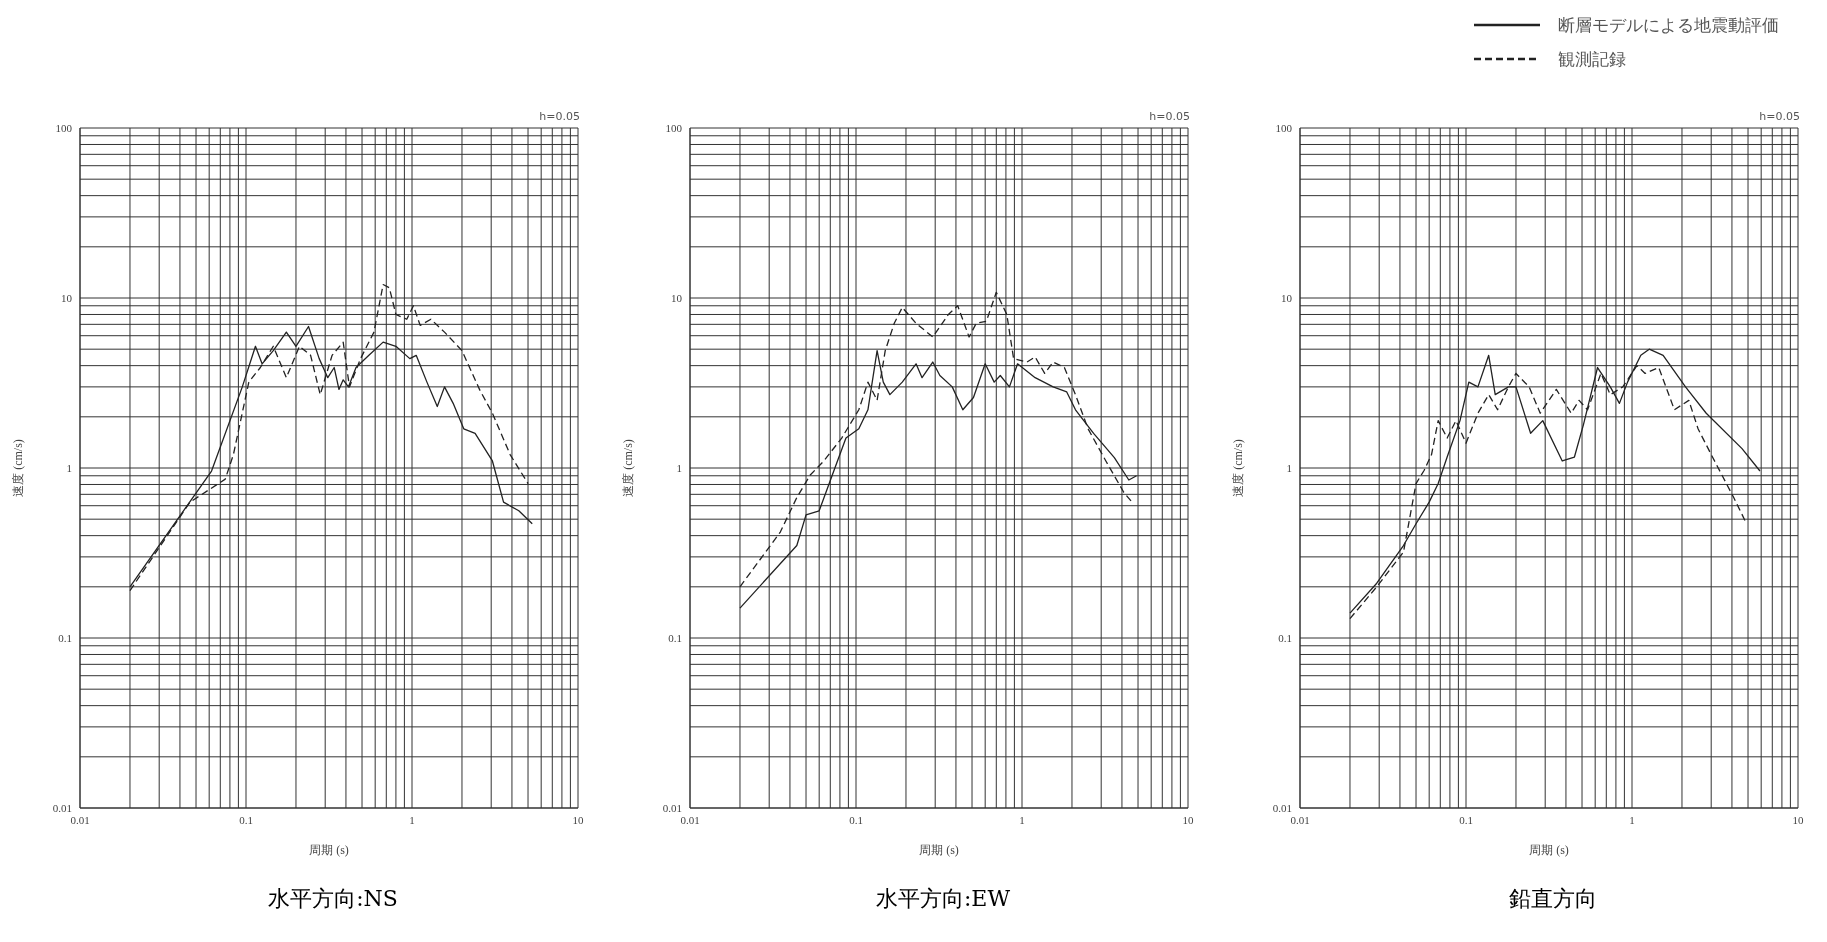 This screenshot has height=942, width=1827. What do you see at coordinates (1553, 899) in the screenshot?
I see `text: 鉛直方向` at bounding box center [1553, 899].